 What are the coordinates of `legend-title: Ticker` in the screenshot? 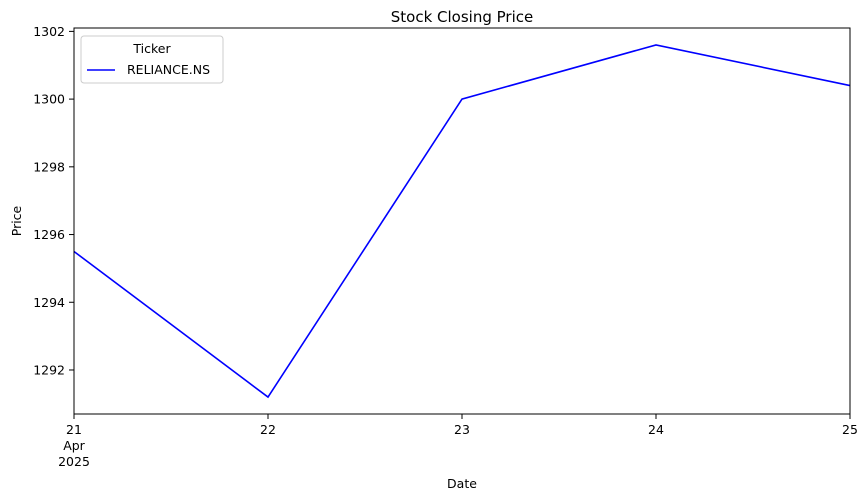 It's located at (151, 48).